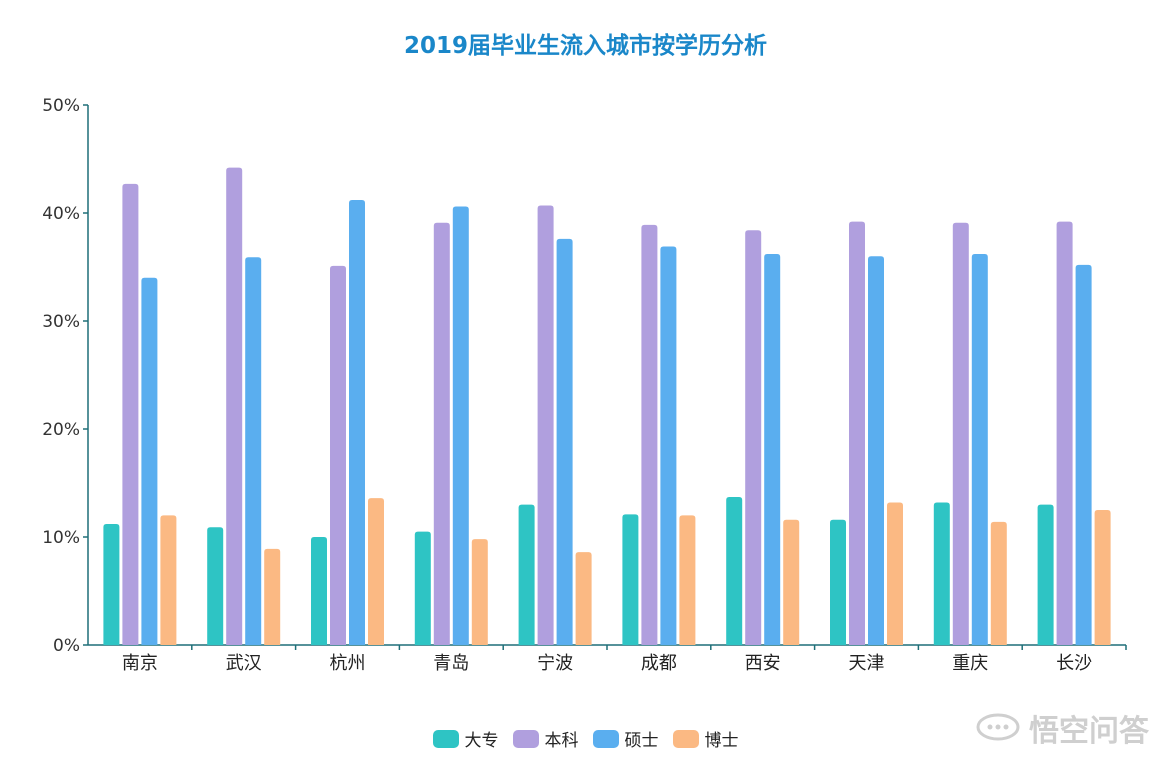 The width and height of the screenshot is (1171, 761). What do you see at coordinates (867, 663) in the screenshot?
I see `x-tick-label: 天津` at bounding box center [867, 663].